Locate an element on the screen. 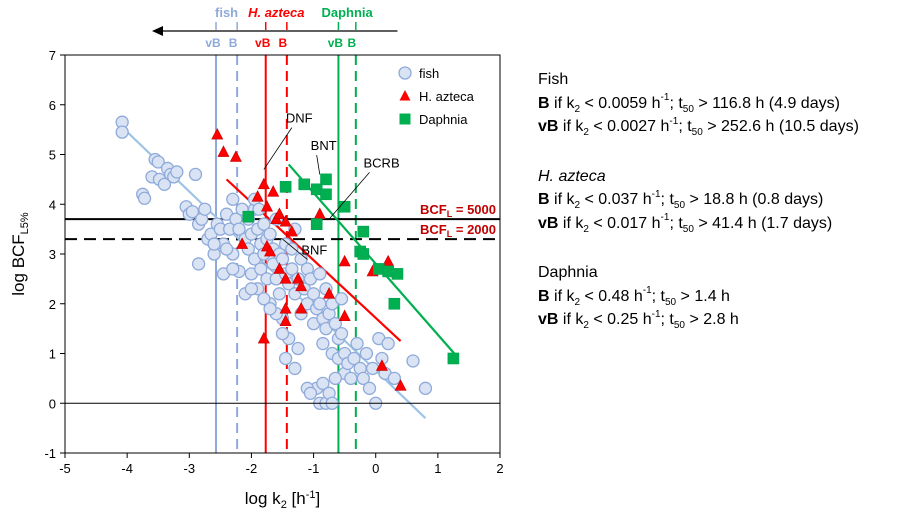 The width and height of the screenshot is (900, 531). legend-label-0: fish is located at coordinates (429, 73).